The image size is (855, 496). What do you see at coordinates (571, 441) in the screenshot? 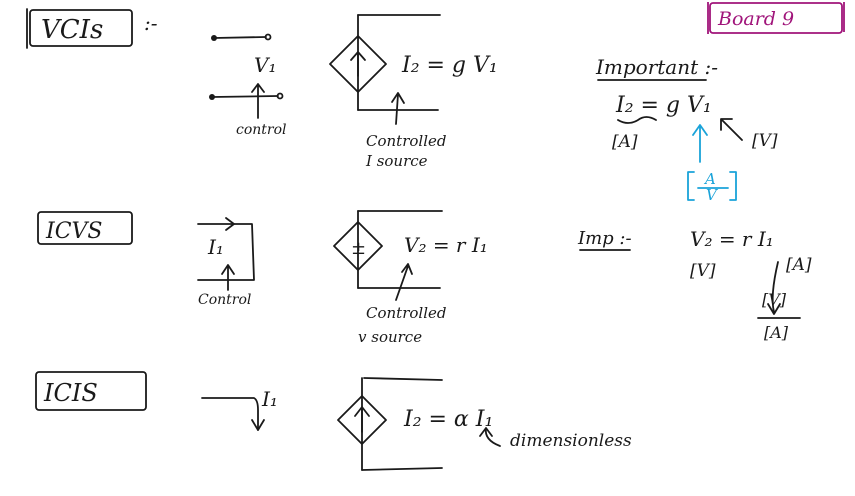
I see `icis-note: dimensionless` at bounding box center [571, 441].